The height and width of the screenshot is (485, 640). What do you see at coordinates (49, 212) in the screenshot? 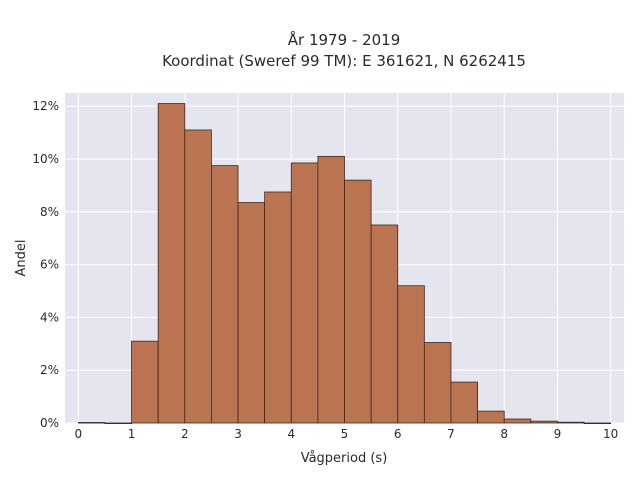
I see `y-tick-label: 8%` at bounding box center [49, 212].